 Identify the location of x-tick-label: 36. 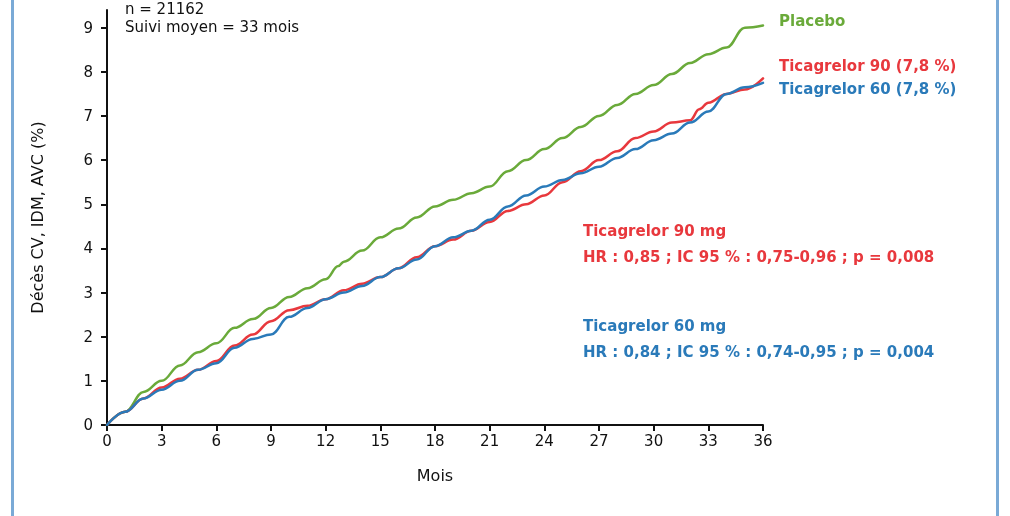
(763, 440).